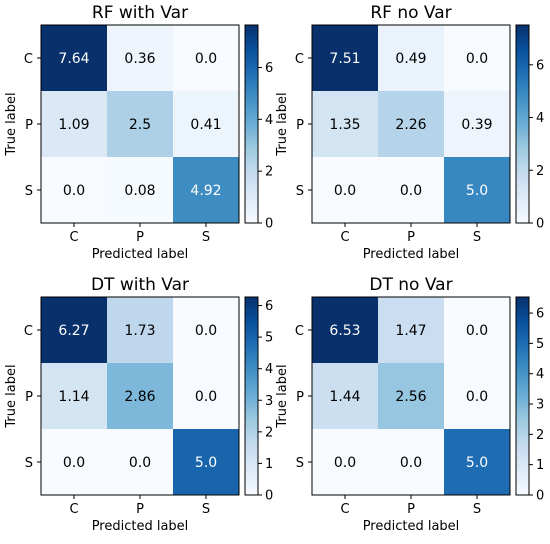  I want to click on chart-title: DT no Var, so click(410, 285).